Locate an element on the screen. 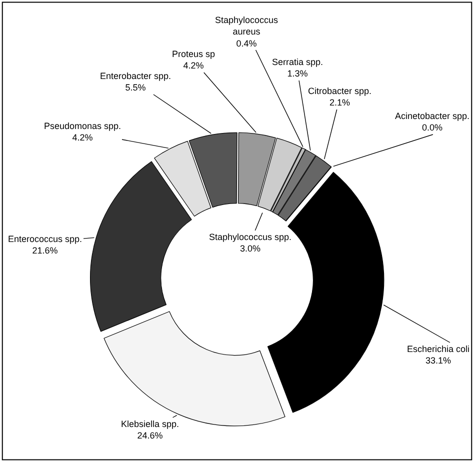 This screenshot has width=474, height=462. data-label: 2.1% is located at coordinates (340, 103).